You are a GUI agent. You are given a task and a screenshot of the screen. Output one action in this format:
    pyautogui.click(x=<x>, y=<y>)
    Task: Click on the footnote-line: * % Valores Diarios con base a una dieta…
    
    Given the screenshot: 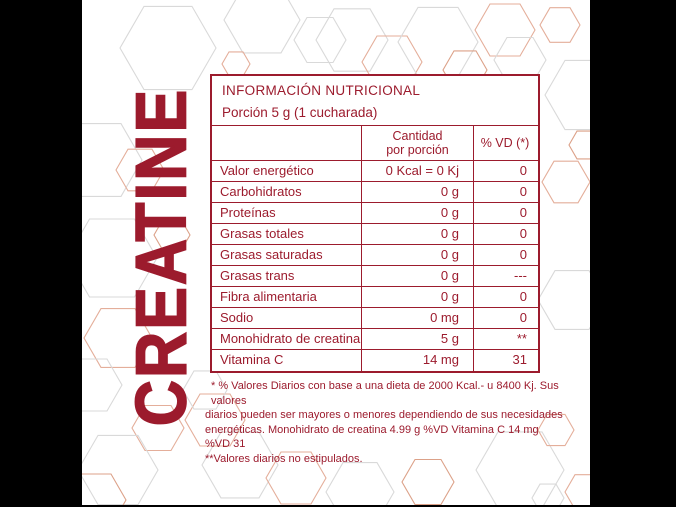 What is the action you would take?
    pyautogui.click(x=385, y=393)
    